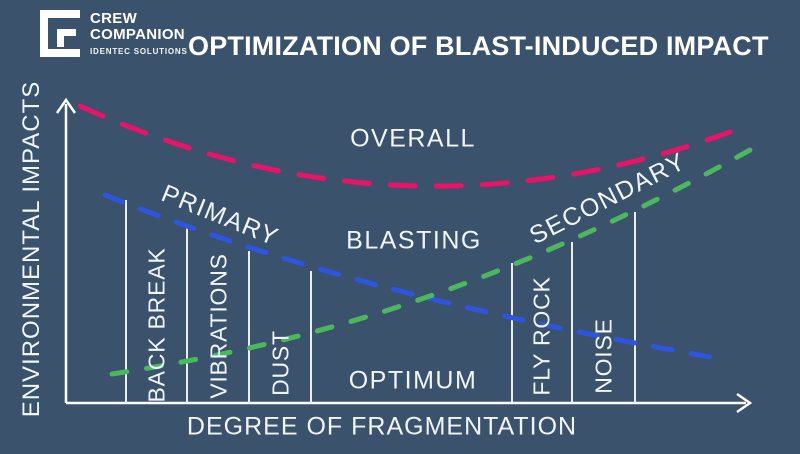  I want to click on overall-curve-label: OVERALL, so click(413, 138).